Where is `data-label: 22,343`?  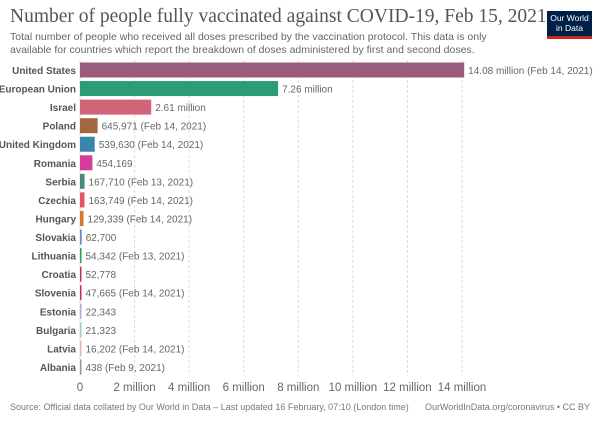
data-label: 22,343 is located at coordinates (101, 312).